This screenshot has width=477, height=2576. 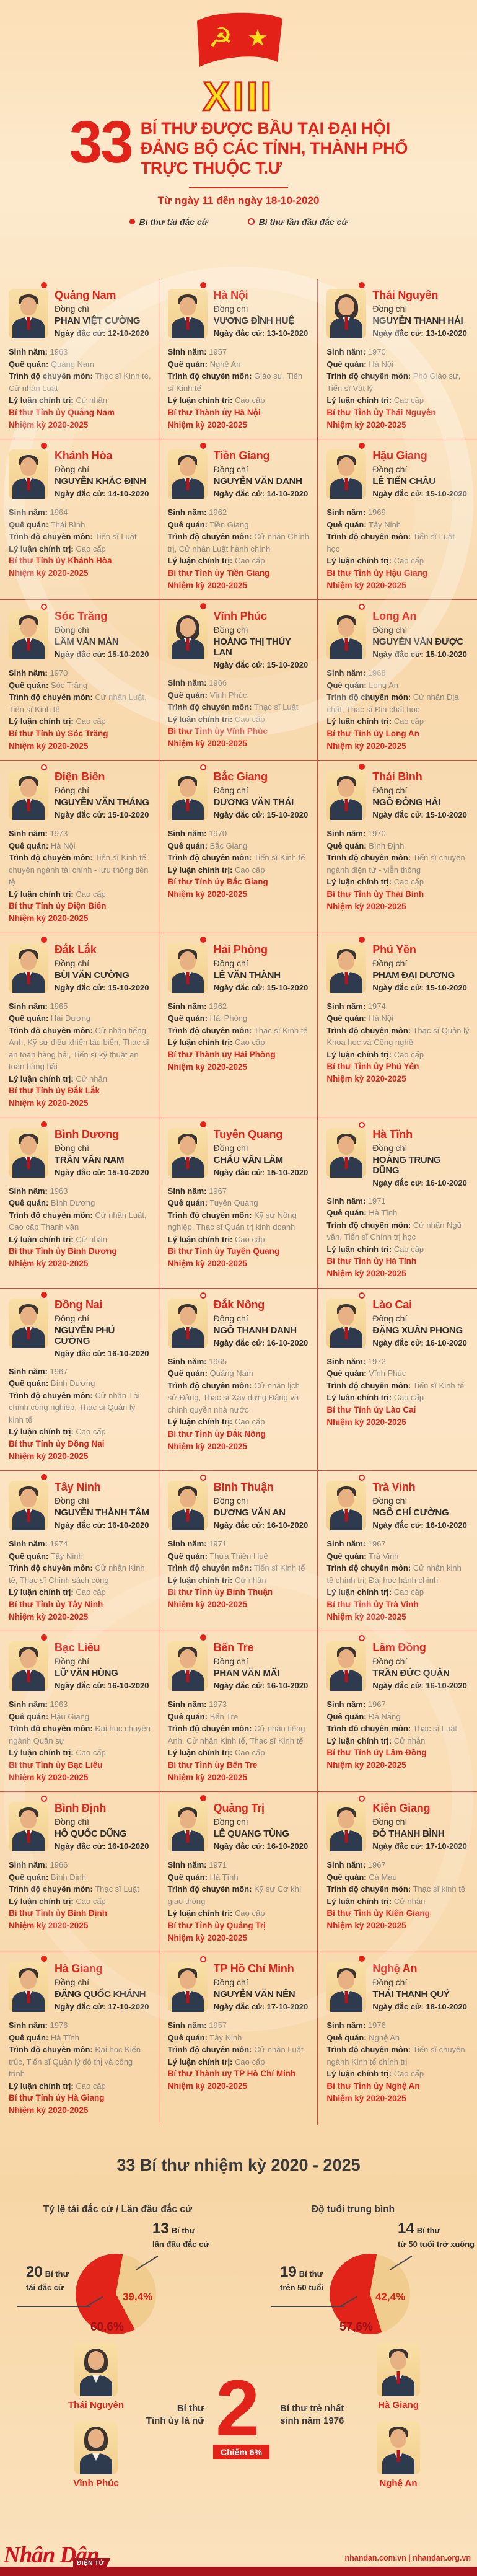 What do you see at coordinates (398, 2369) in the screenshot?
I see `feature-photo-ha-giang` at bounding box center [398, 2369].